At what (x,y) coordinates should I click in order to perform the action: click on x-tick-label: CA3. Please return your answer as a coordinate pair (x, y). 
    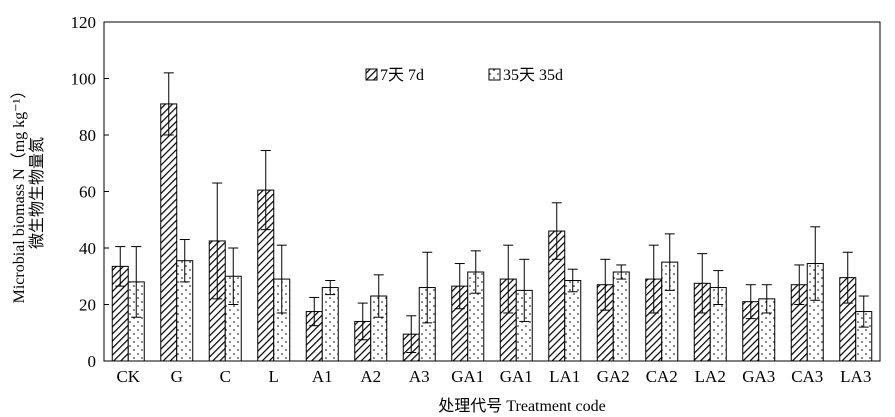
    Looking at the image, I should click on (807, 376).